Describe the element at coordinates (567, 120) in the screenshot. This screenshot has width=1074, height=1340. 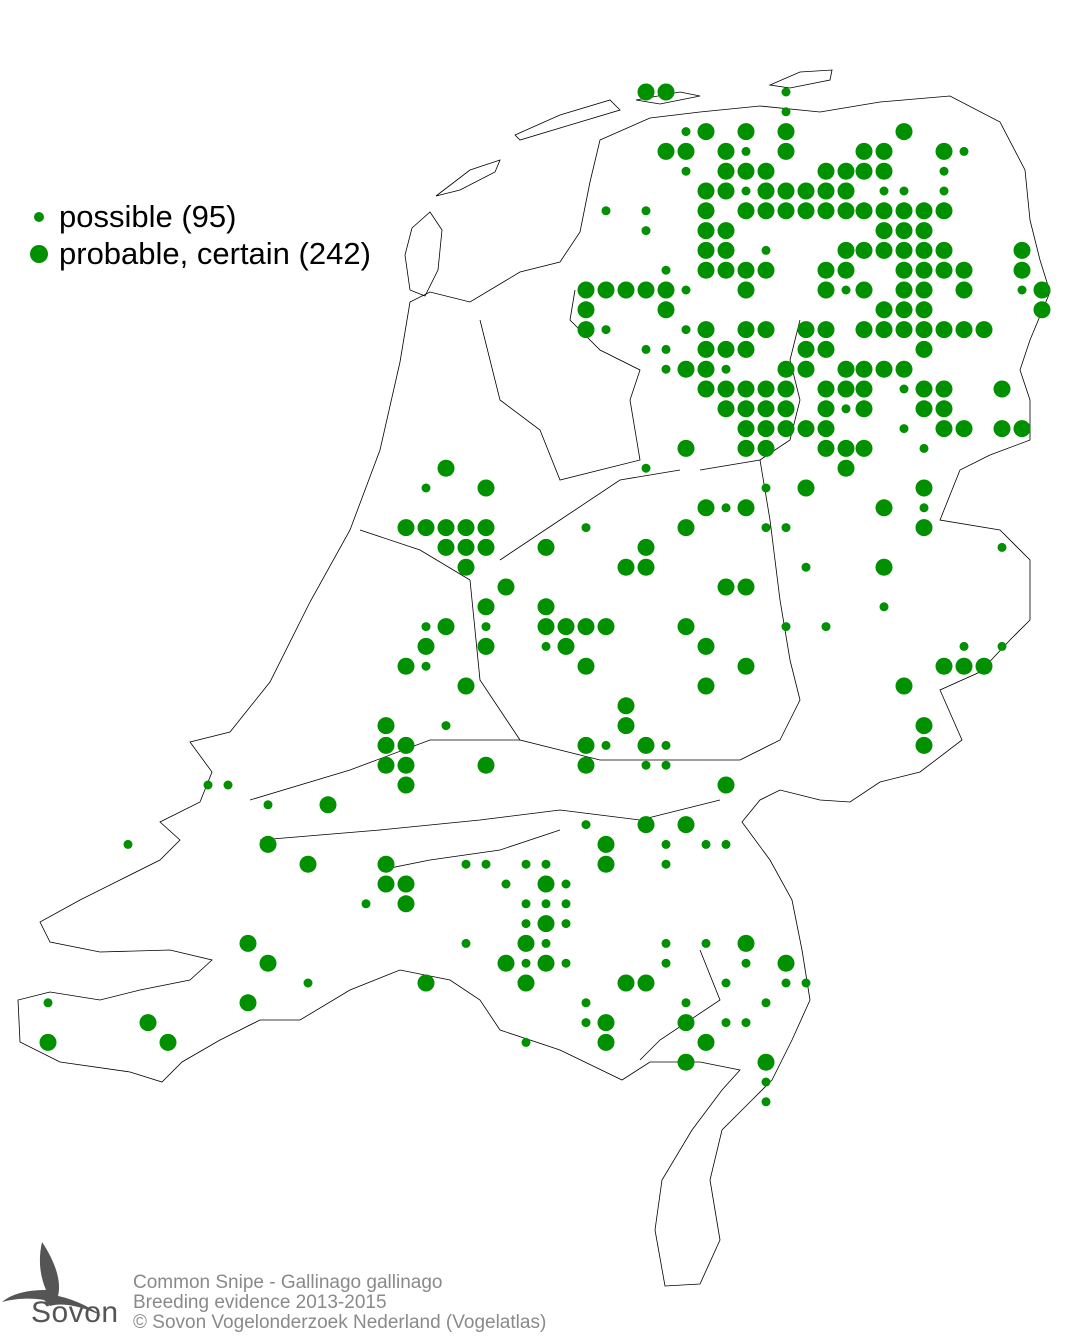
I see `terschelling-island` at that location.